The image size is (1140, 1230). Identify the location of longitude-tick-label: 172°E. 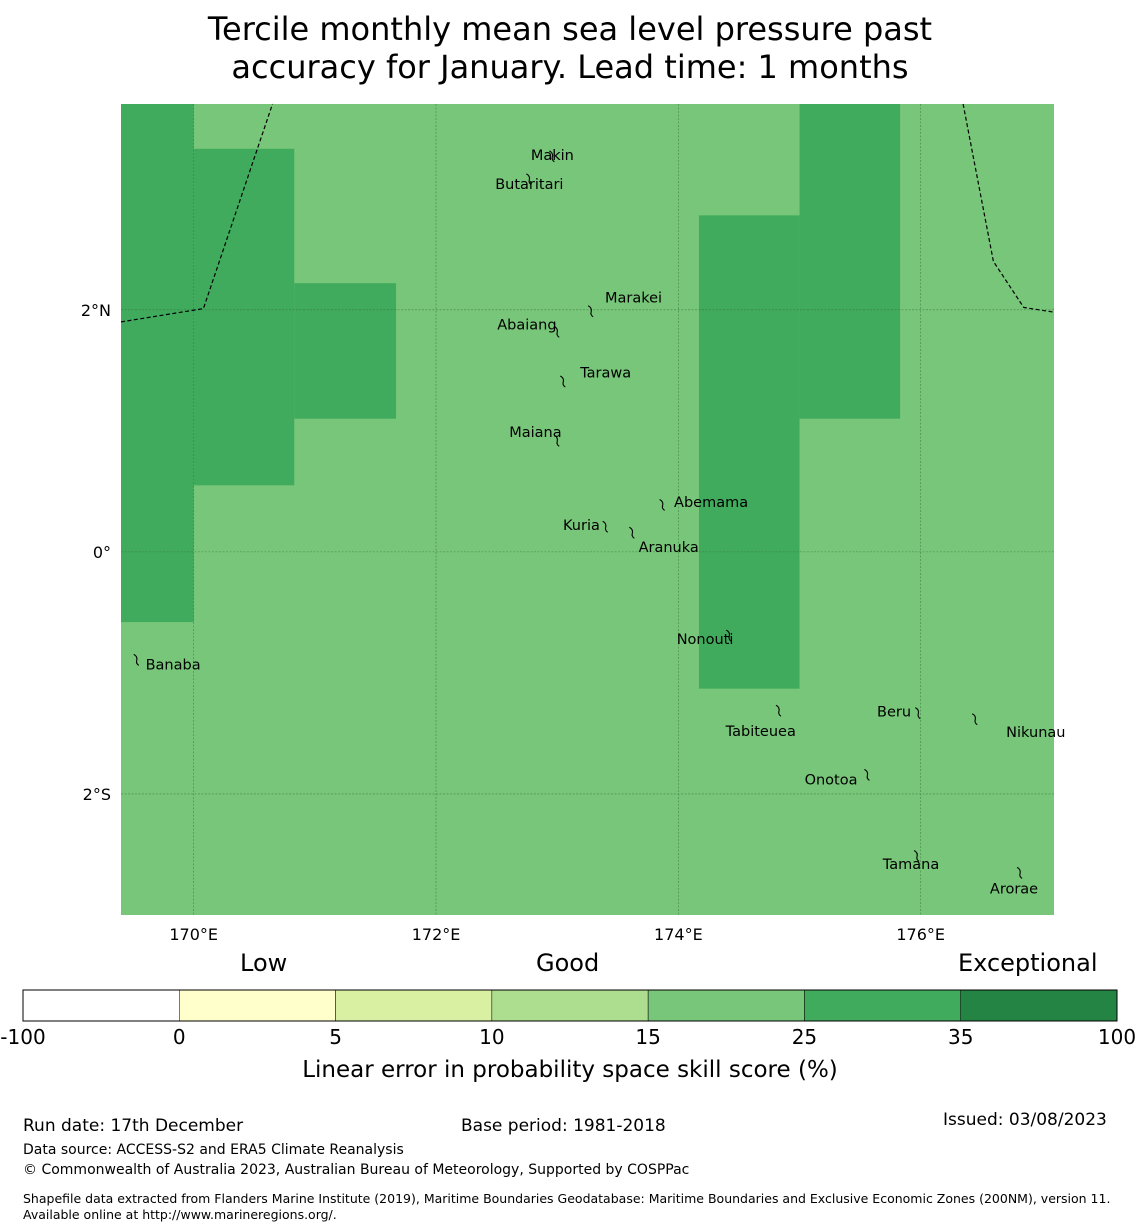
(436, 934).